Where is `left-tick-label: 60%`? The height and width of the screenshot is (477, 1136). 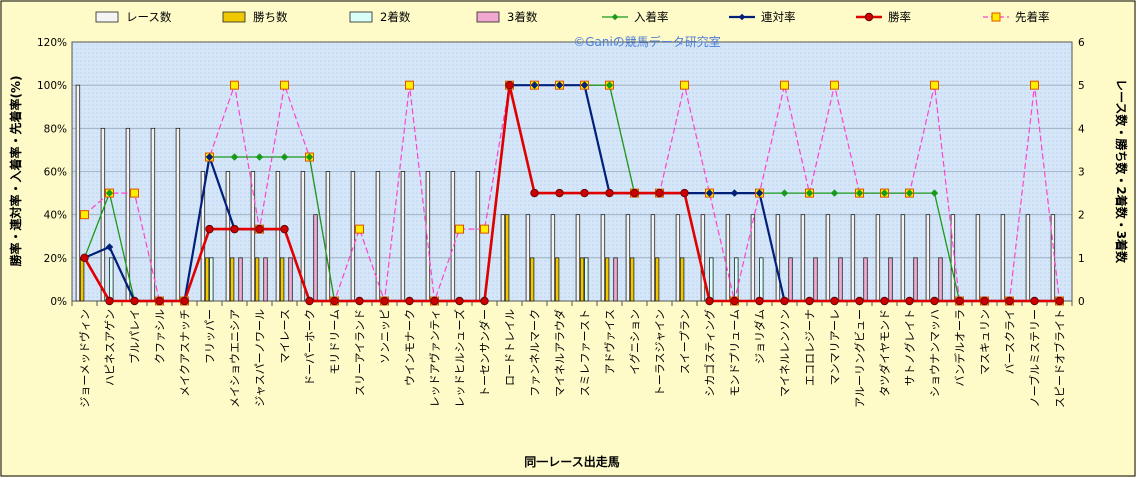
left-tick-label: 60% is located at coordinates (55, 173).